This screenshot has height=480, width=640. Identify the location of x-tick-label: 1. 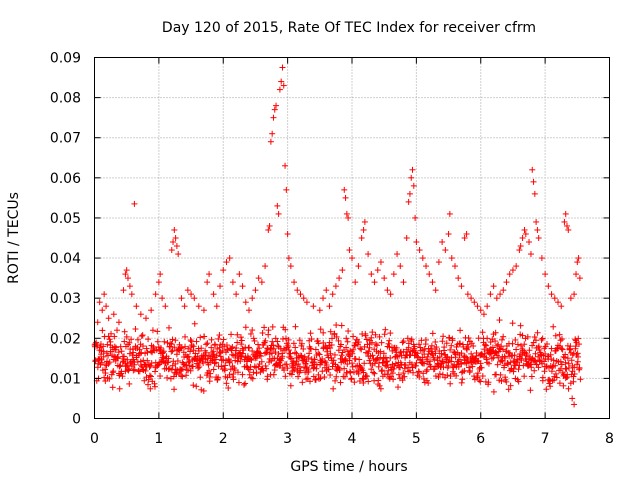
(158, 439).